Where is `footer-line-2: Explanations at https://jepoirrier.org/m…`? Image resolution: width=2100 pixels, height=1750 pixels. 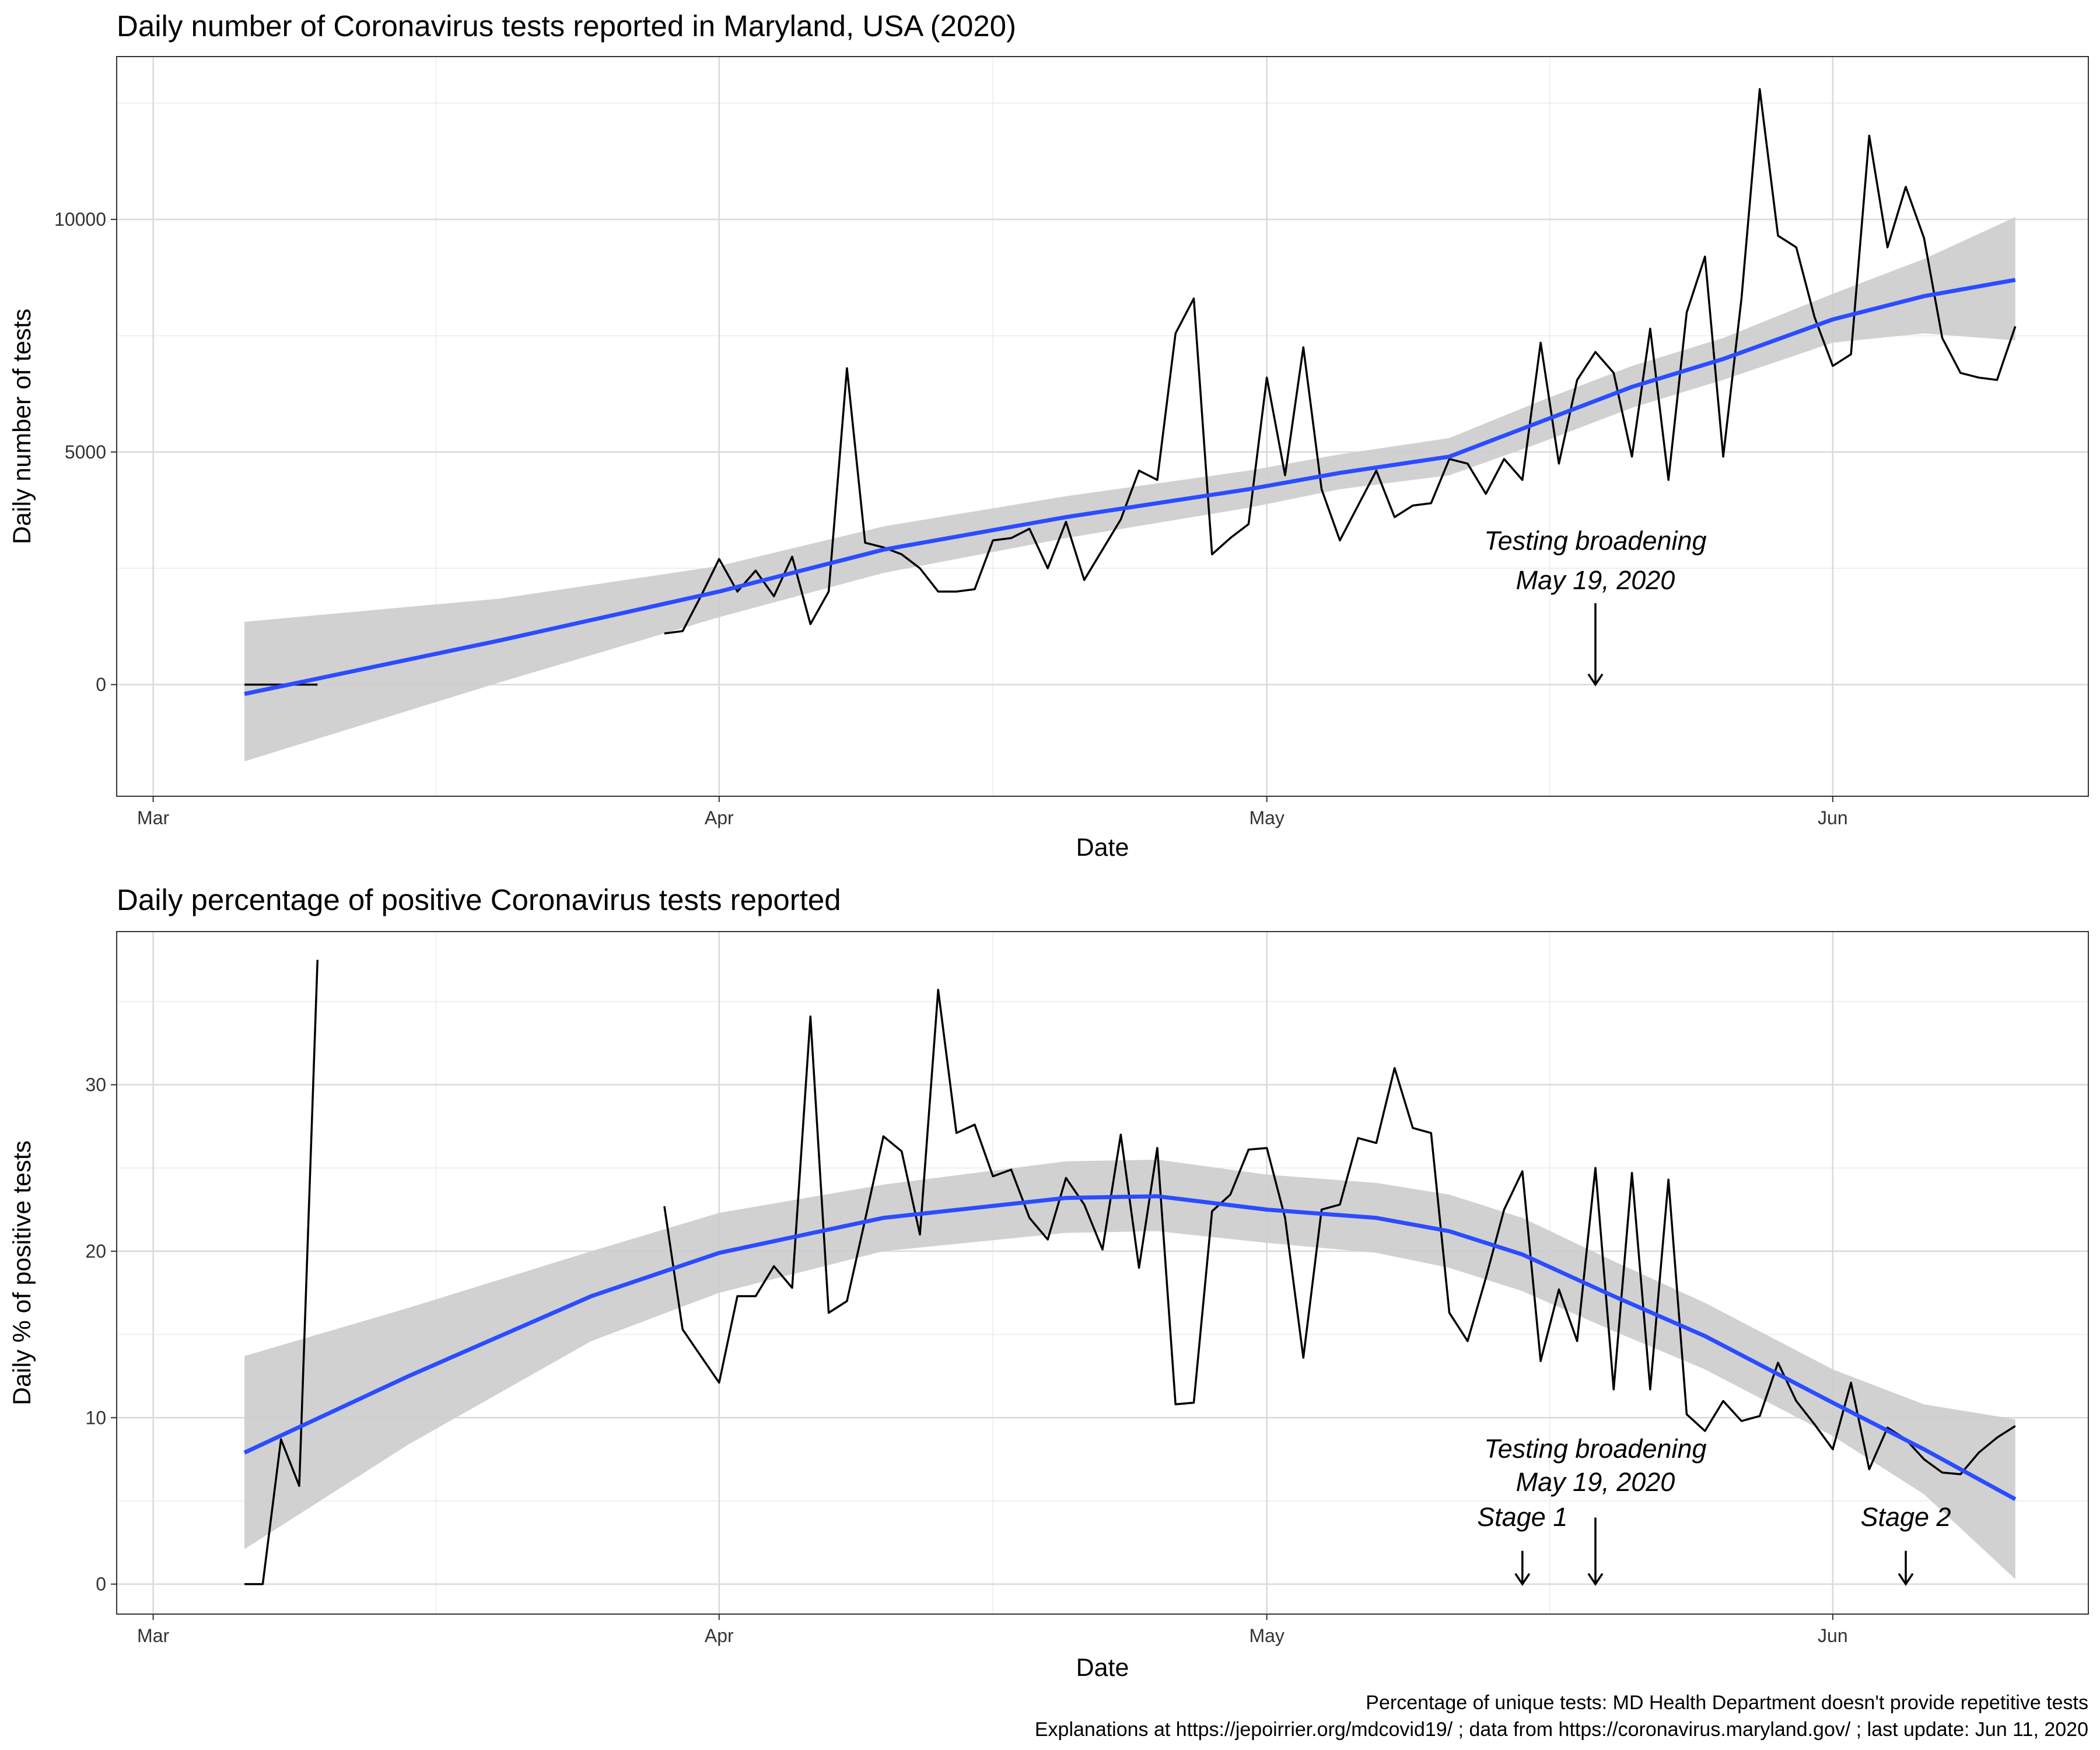 footer-line-2: Explanations at https://jepoirrier.org/m… is located at coordinates (1561, 1729).